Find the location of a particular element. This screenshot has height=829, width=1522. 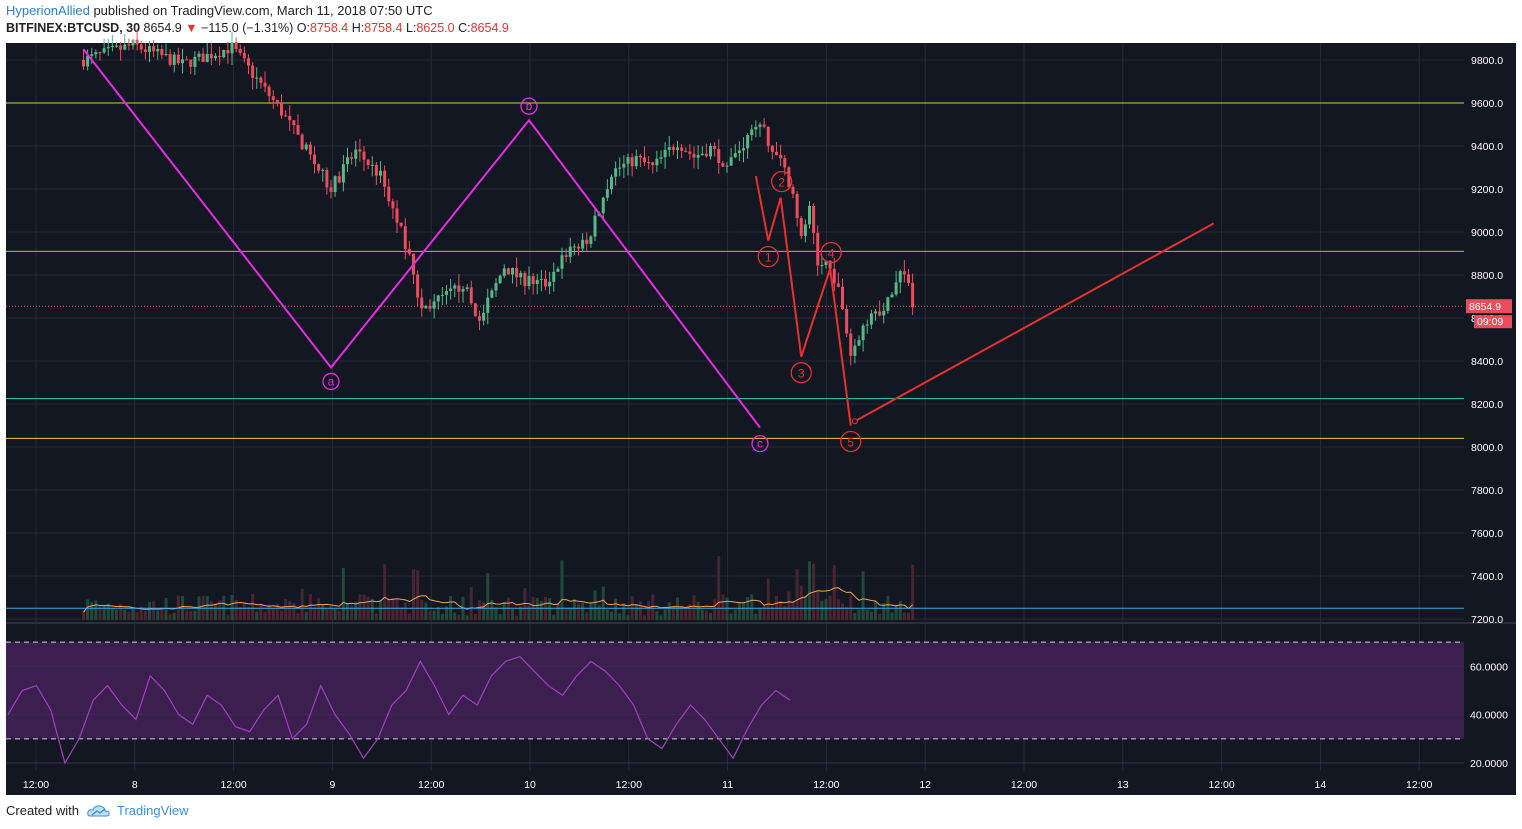

wave-label-b: b is located at coordinates (529, 106).